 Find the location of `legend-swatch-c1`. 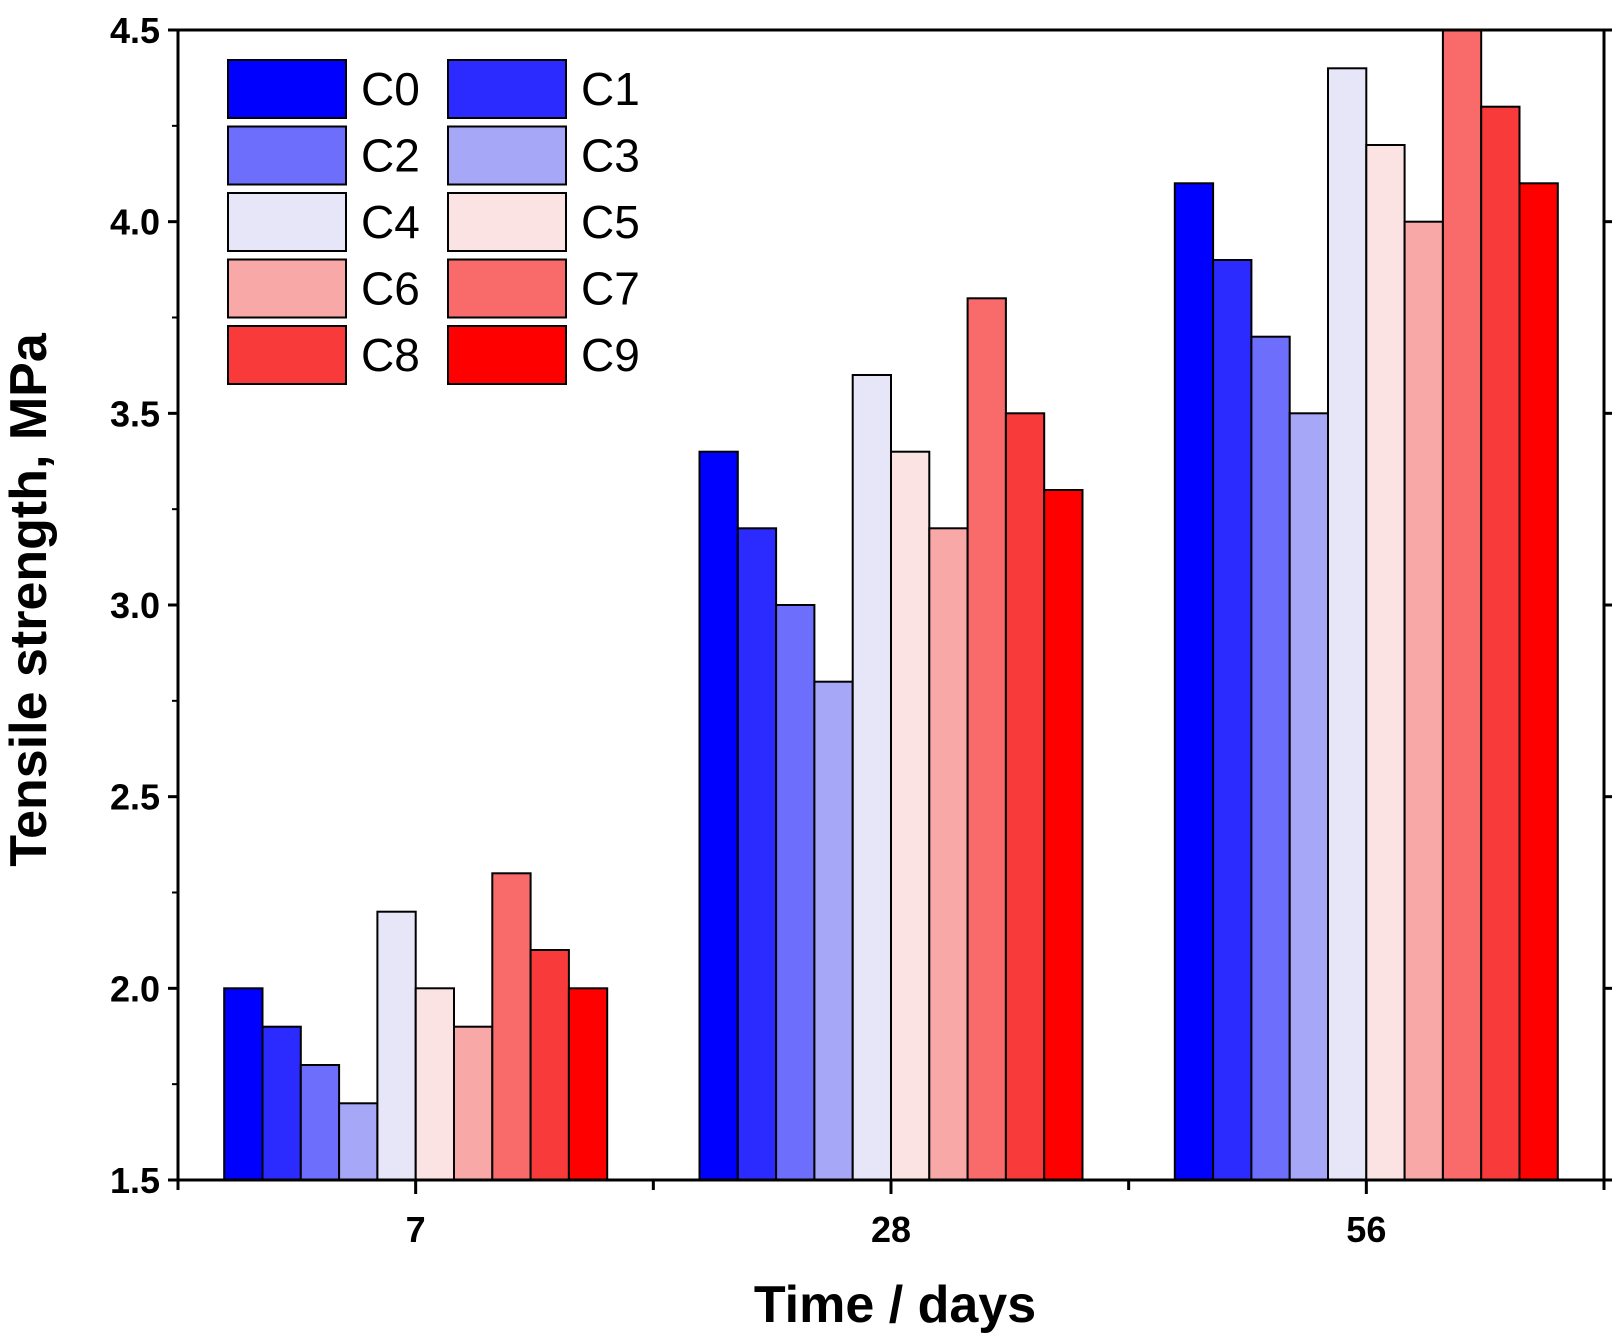

legend-swatch-c1 is located at coordinates (507, 89).